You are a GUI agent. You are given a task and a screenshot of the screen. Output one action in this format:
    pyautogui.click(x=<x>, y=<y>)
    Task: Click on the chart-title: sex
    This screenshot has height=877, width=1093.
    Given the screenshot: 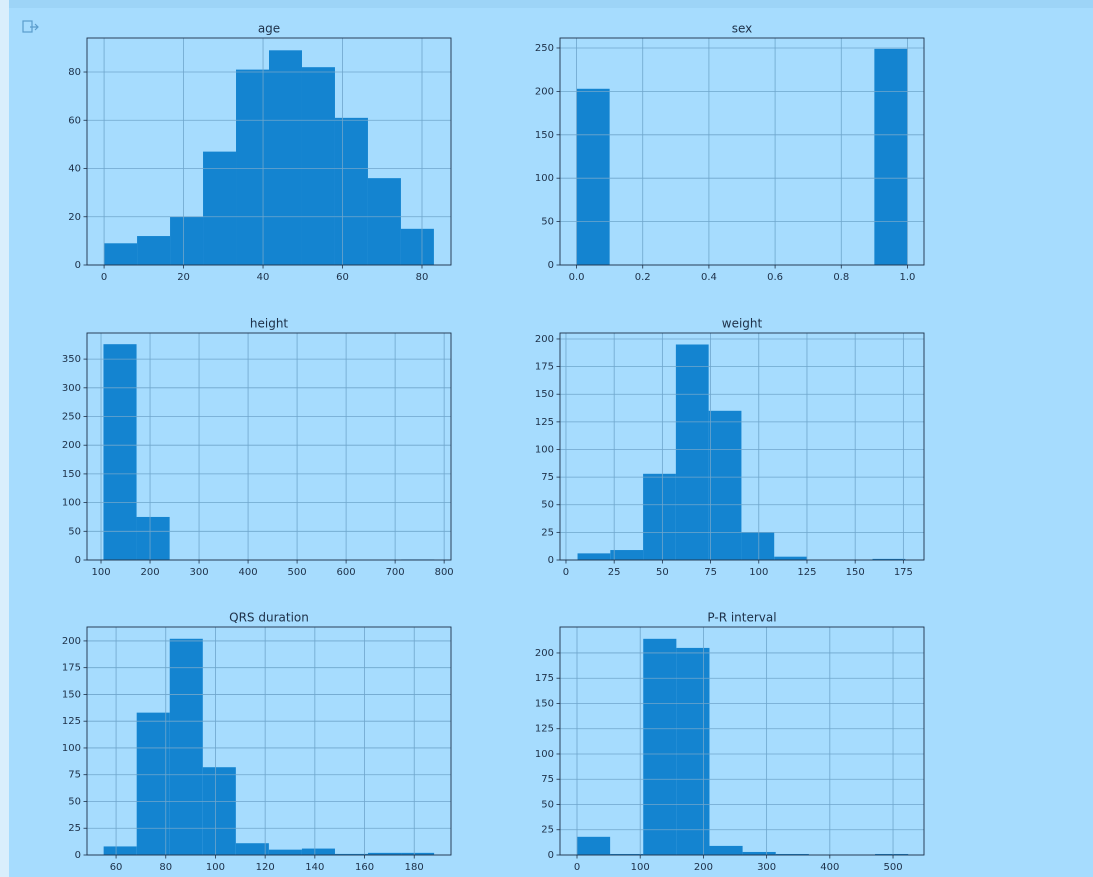 What is the action you would take?
    pyautogui.click(x=742, y=29)
    